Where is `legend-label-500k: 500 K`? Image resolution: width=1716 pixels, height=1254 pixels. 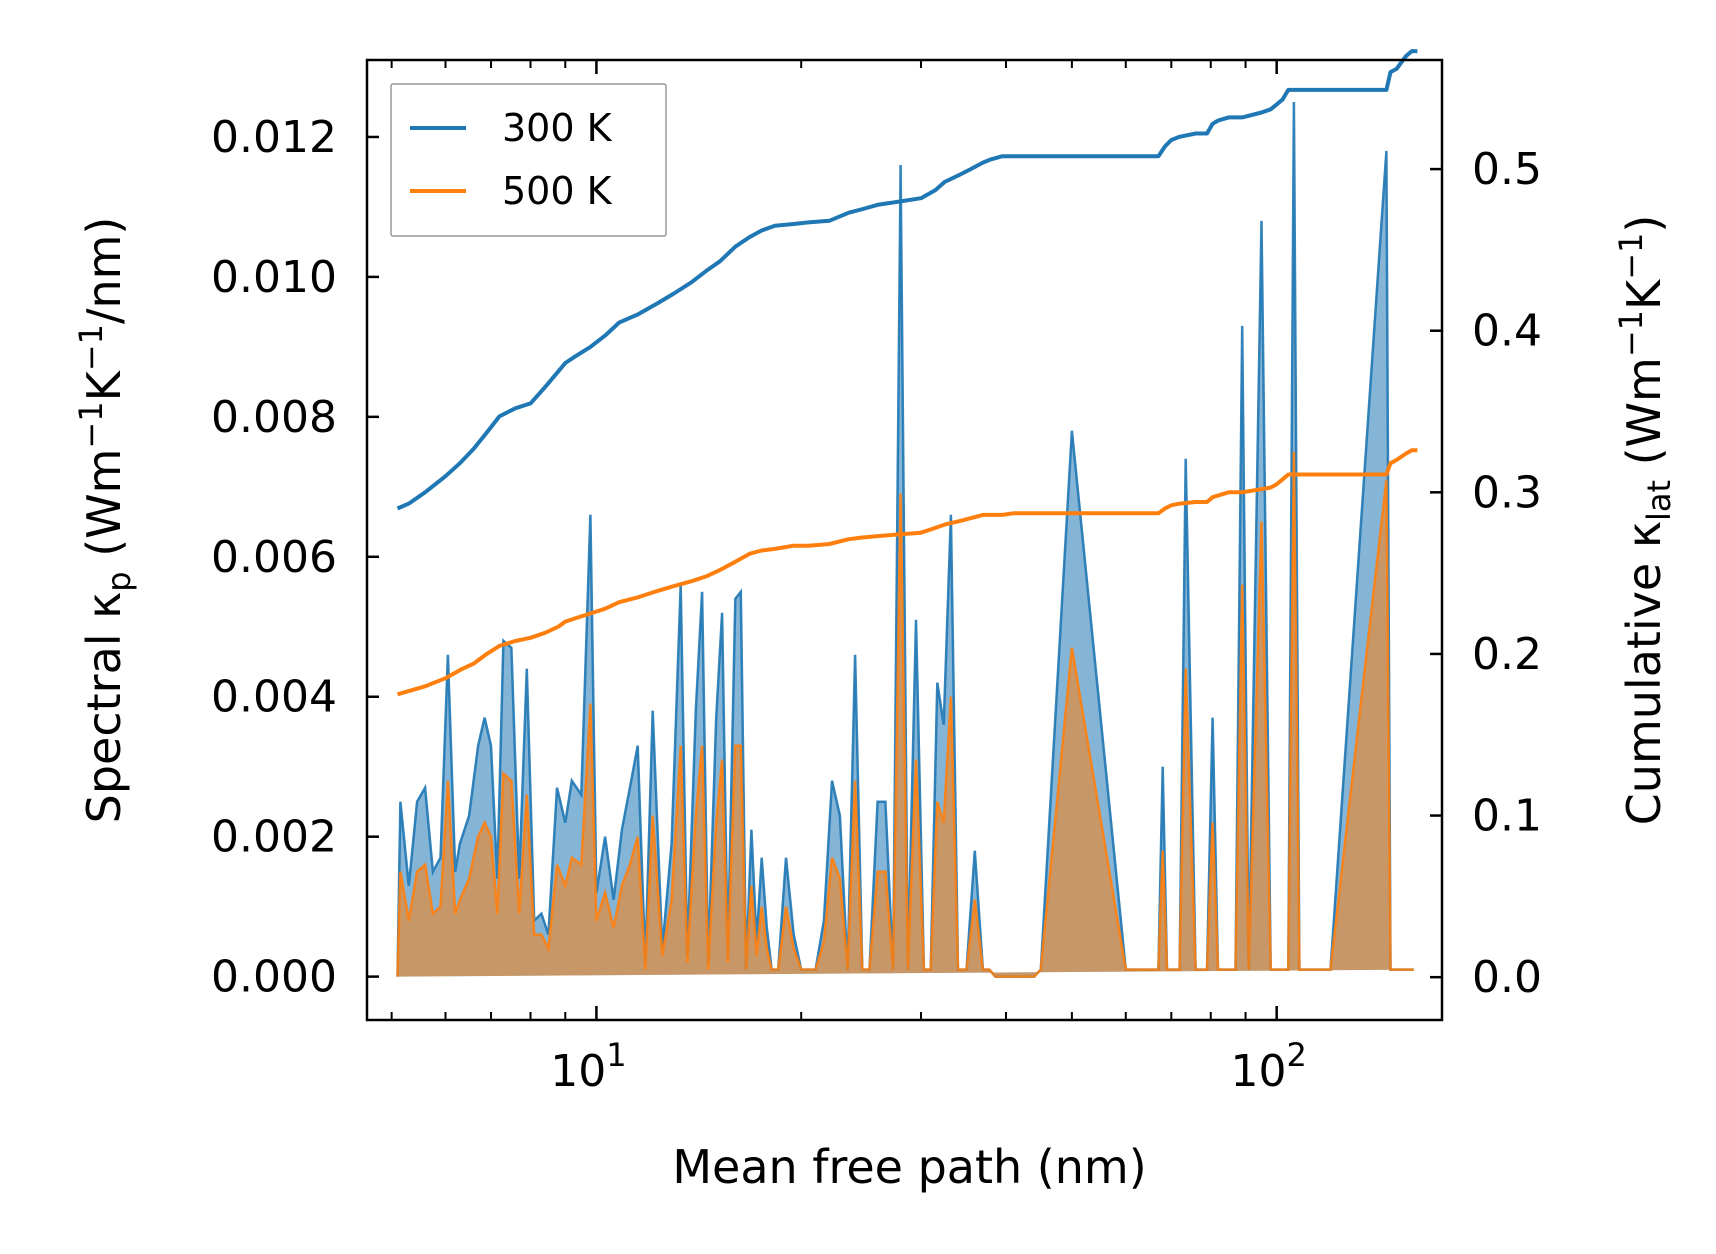 legend-label-500k: 500 K is located at coordinates (557, 191).